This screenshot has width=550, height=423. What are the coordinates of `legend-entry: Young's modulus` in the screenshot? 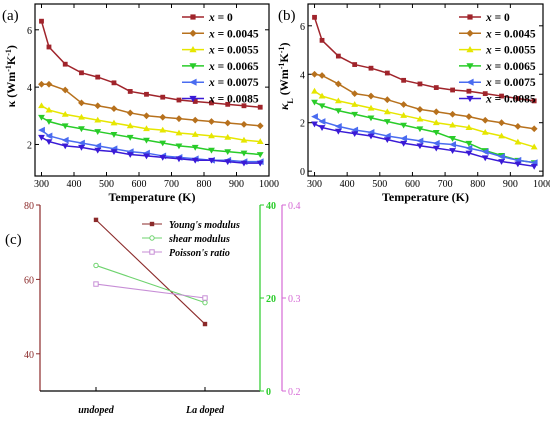 It's located at (204, 225).